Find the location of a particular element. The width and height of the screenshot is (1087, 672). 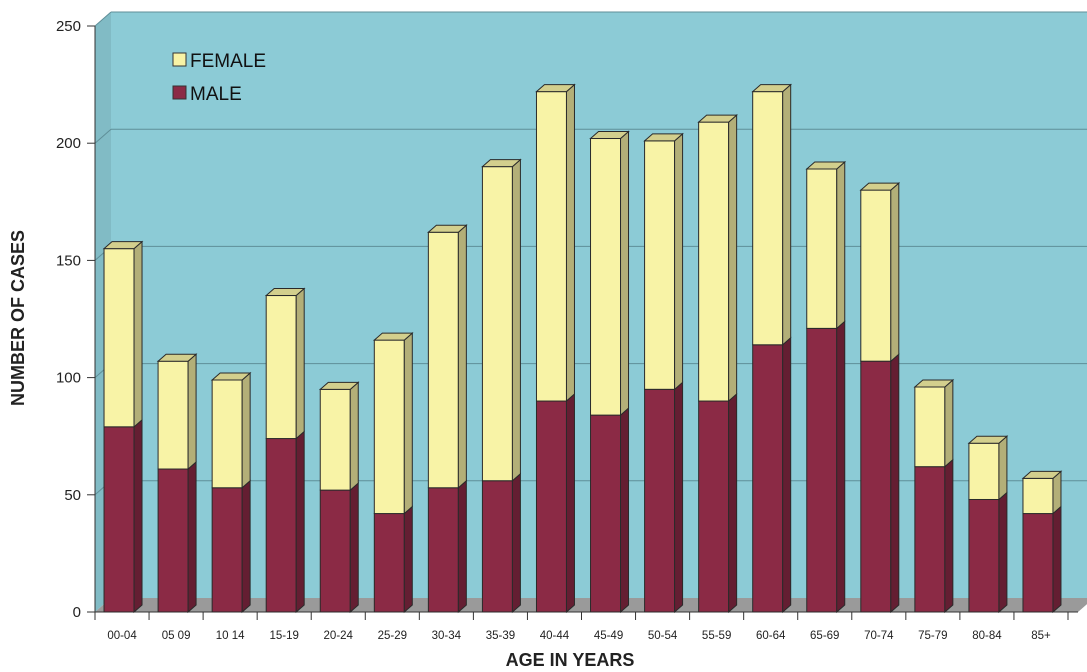

bar-stack-85+ is located at coordinates (1042, 542).